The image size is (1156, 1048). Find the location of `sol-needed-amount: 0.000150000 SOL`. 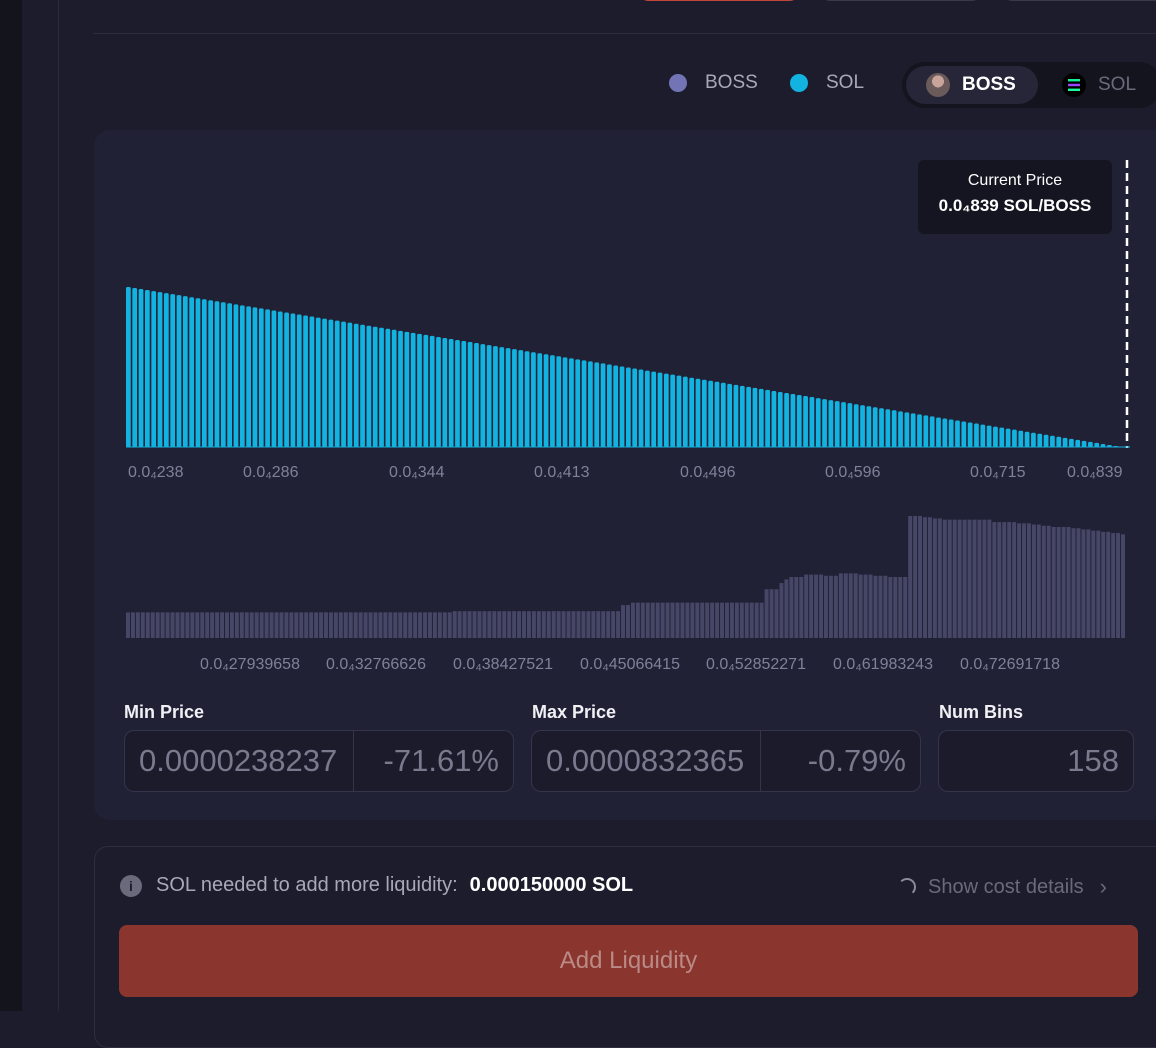

sol-needed-amount: 0.000150000 SOL is located at coordinates (551, 885).